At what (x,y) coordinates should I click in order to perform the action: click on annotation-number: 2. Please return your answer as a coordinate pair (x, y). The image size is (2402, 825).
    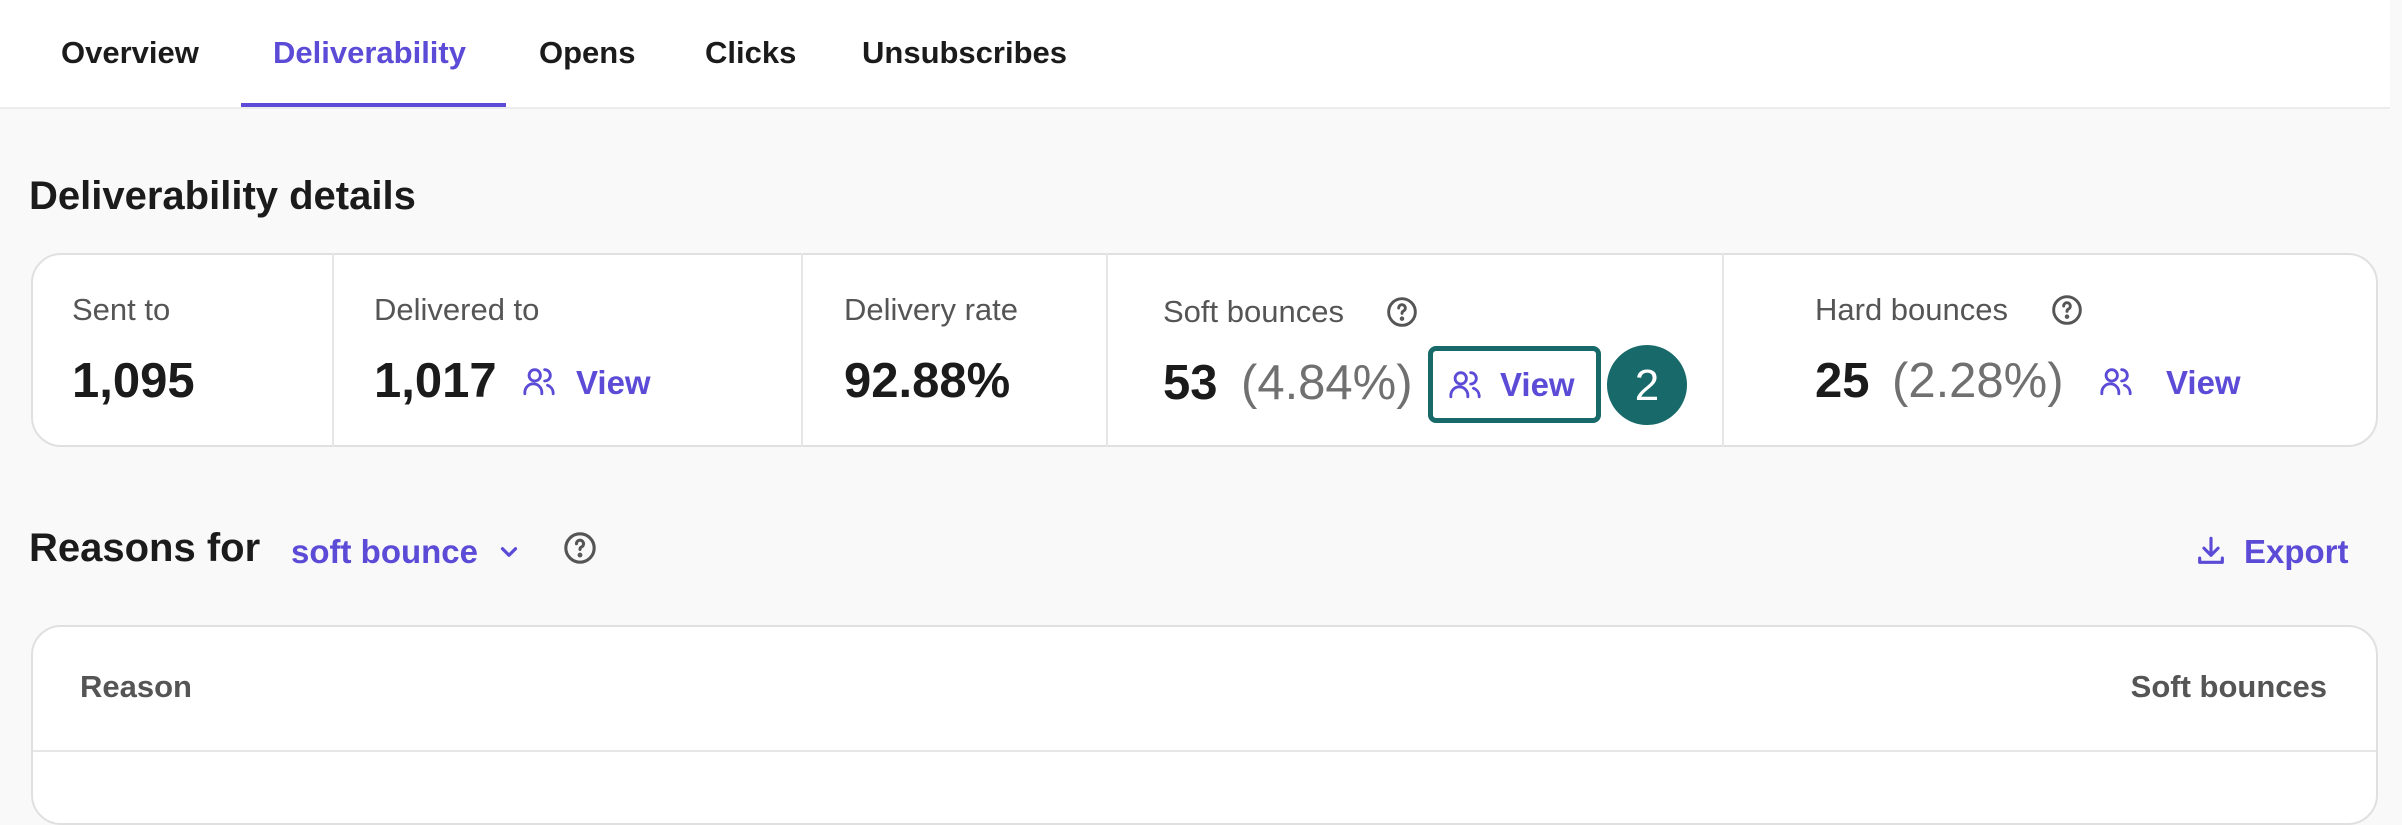
    Looking at the image, I should click on (1647, 385).